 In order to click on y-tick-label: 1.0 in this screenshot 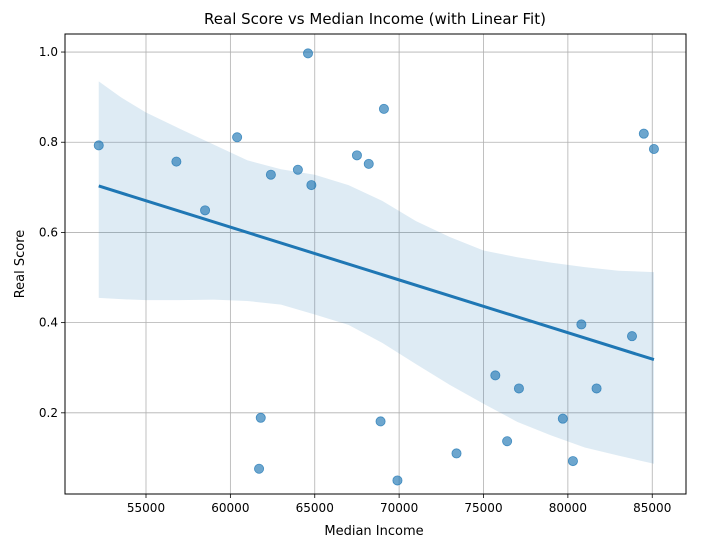, I will do `click(48, 52)`.